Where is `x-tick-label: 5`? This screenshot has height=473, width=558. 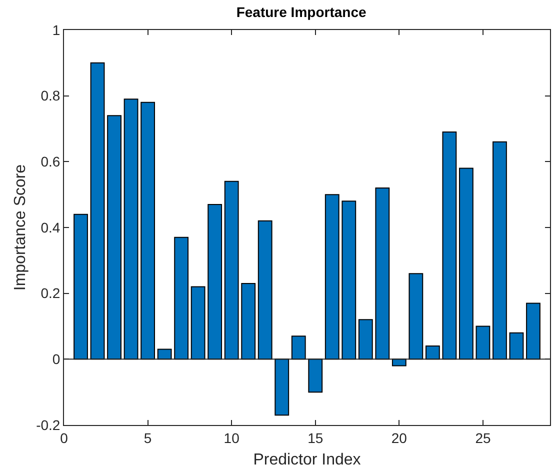 x-tick-label: 5 is located at coordinates (148, 438).